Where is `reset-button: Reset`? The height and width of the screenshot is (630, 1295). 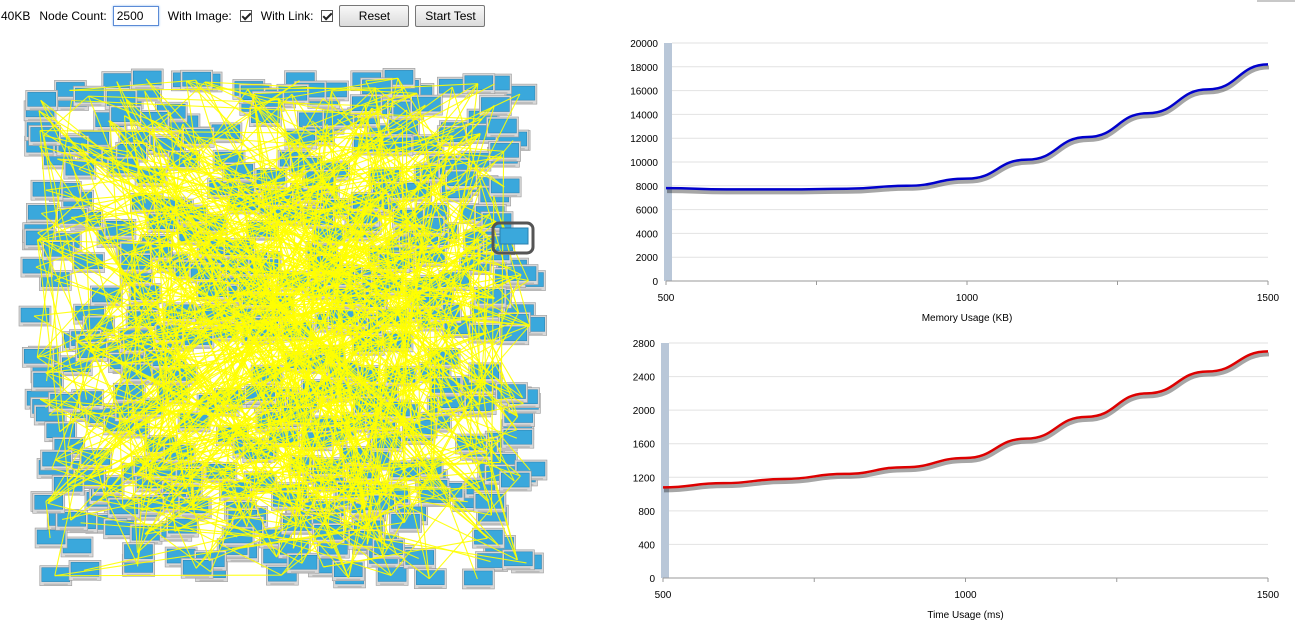
reset-button: Reset is located at coordinates (374, 16).